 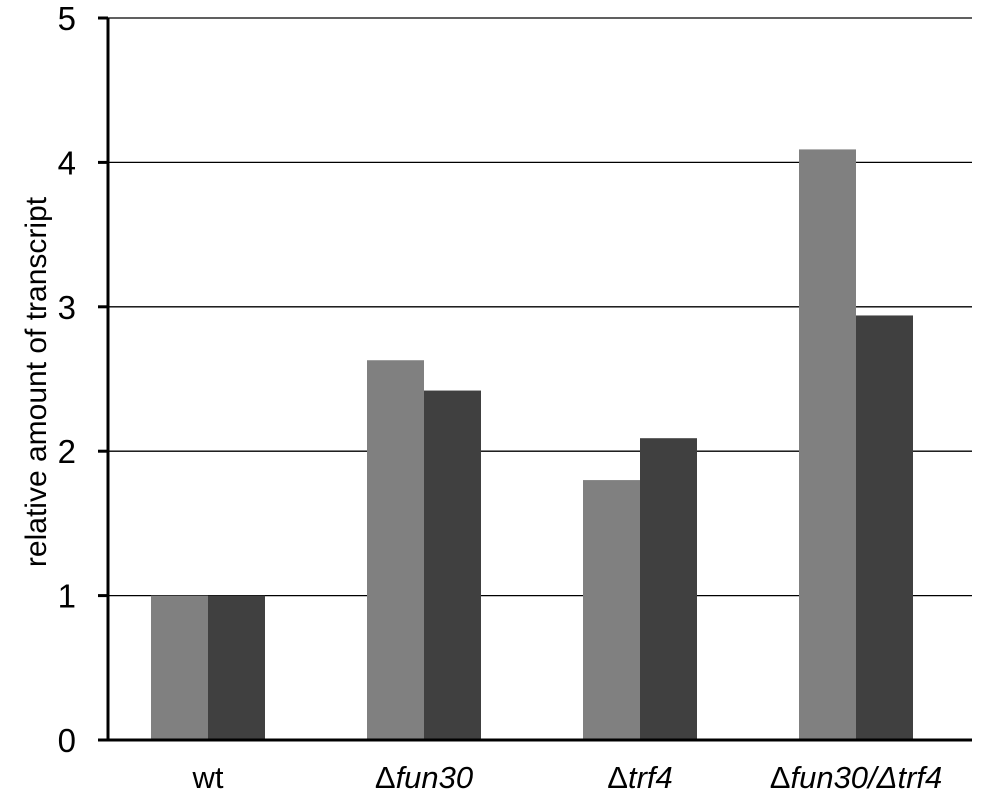 I want to click on x-category-label: Δfun30/Δtrf4, so click(x=856, y=777).